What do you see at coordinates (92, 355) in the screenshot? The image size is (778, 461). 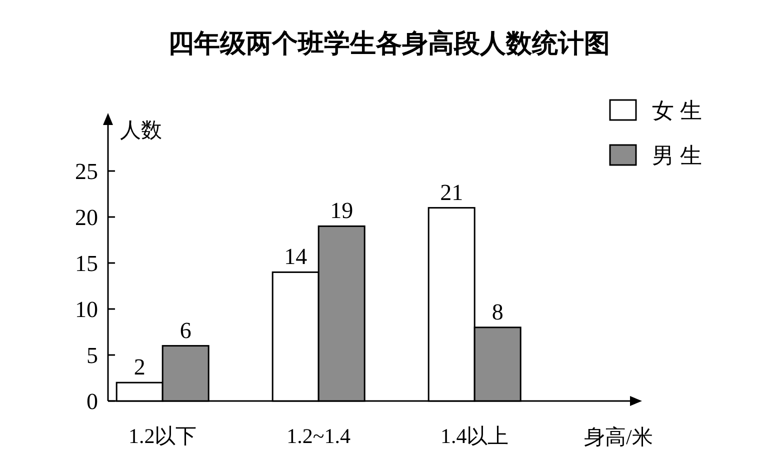 I see `y-tick-label: 5` at bounding box center [92, 355].